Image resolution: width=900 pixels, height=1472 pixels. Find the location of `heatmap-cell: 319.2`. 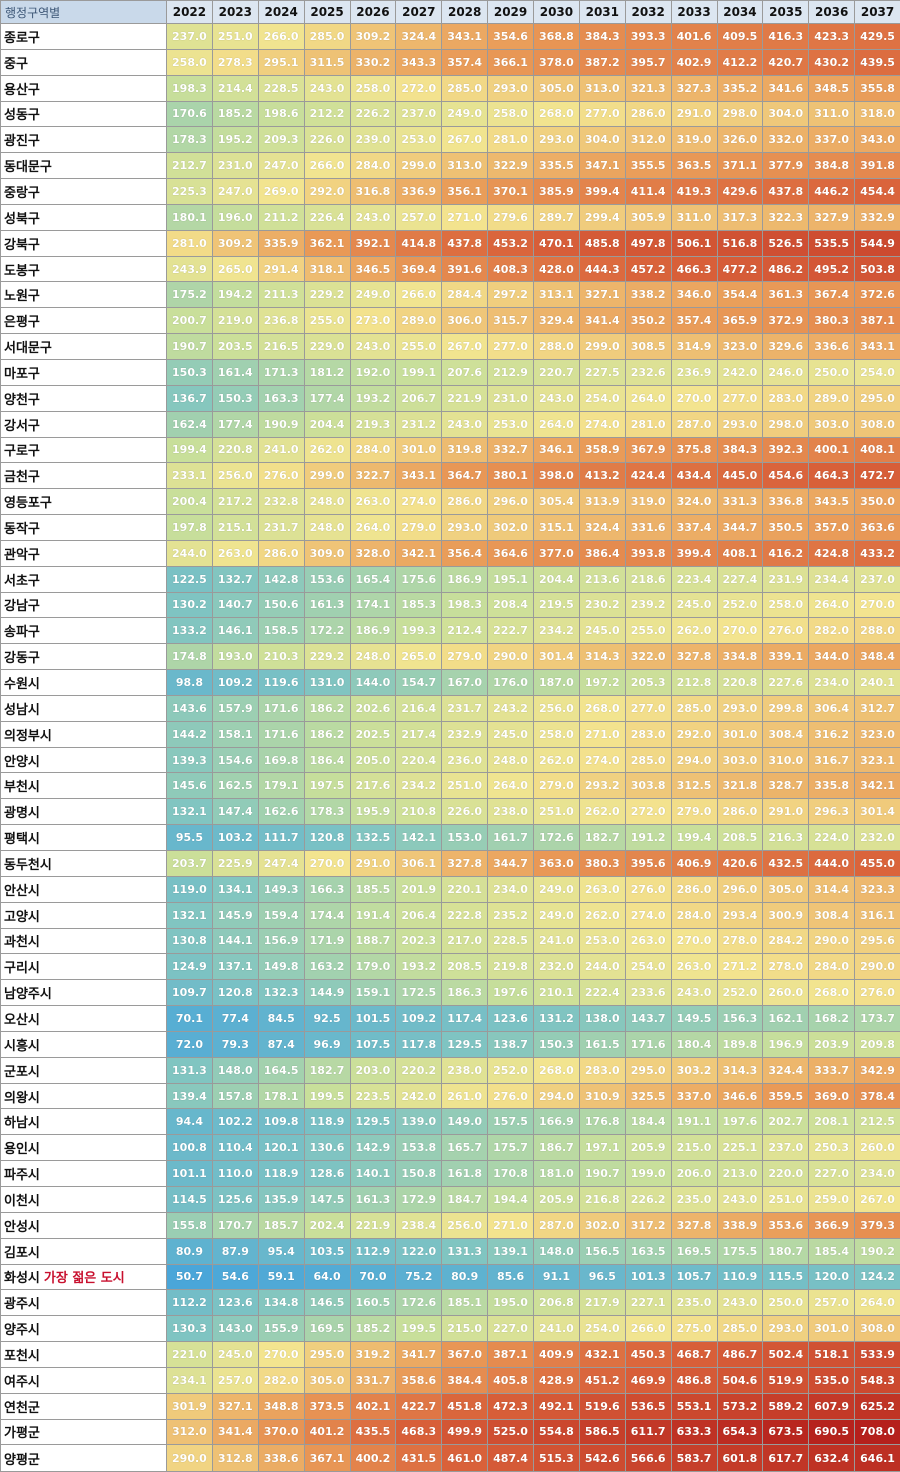

heatmap-cell: 319.2 is located at coordinates (373, 1354).